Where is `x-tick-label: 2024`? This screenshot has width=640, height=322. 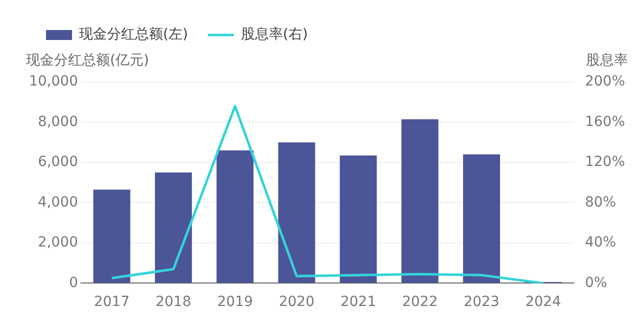 x-tick-label: 2024 is located at coordinates (543, 302).